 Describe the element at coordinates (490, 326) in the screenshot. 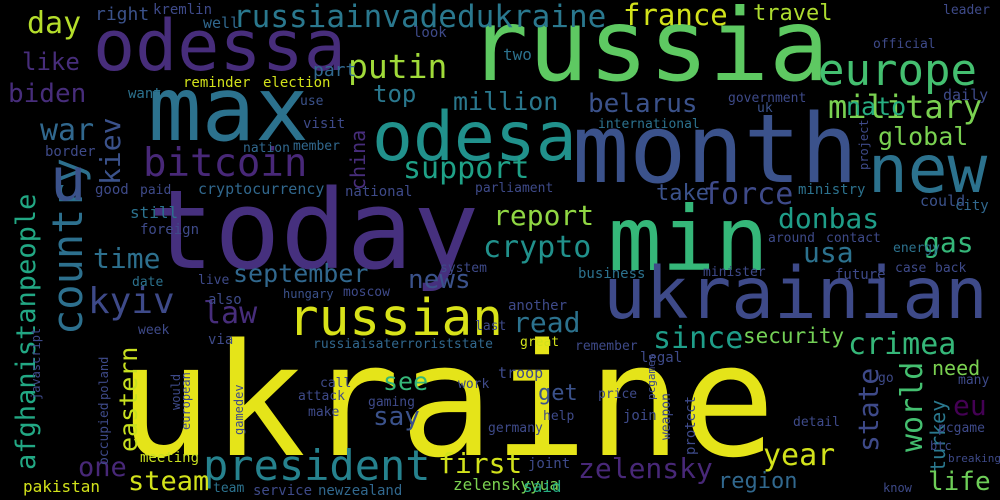

I see `word: last` at that location.